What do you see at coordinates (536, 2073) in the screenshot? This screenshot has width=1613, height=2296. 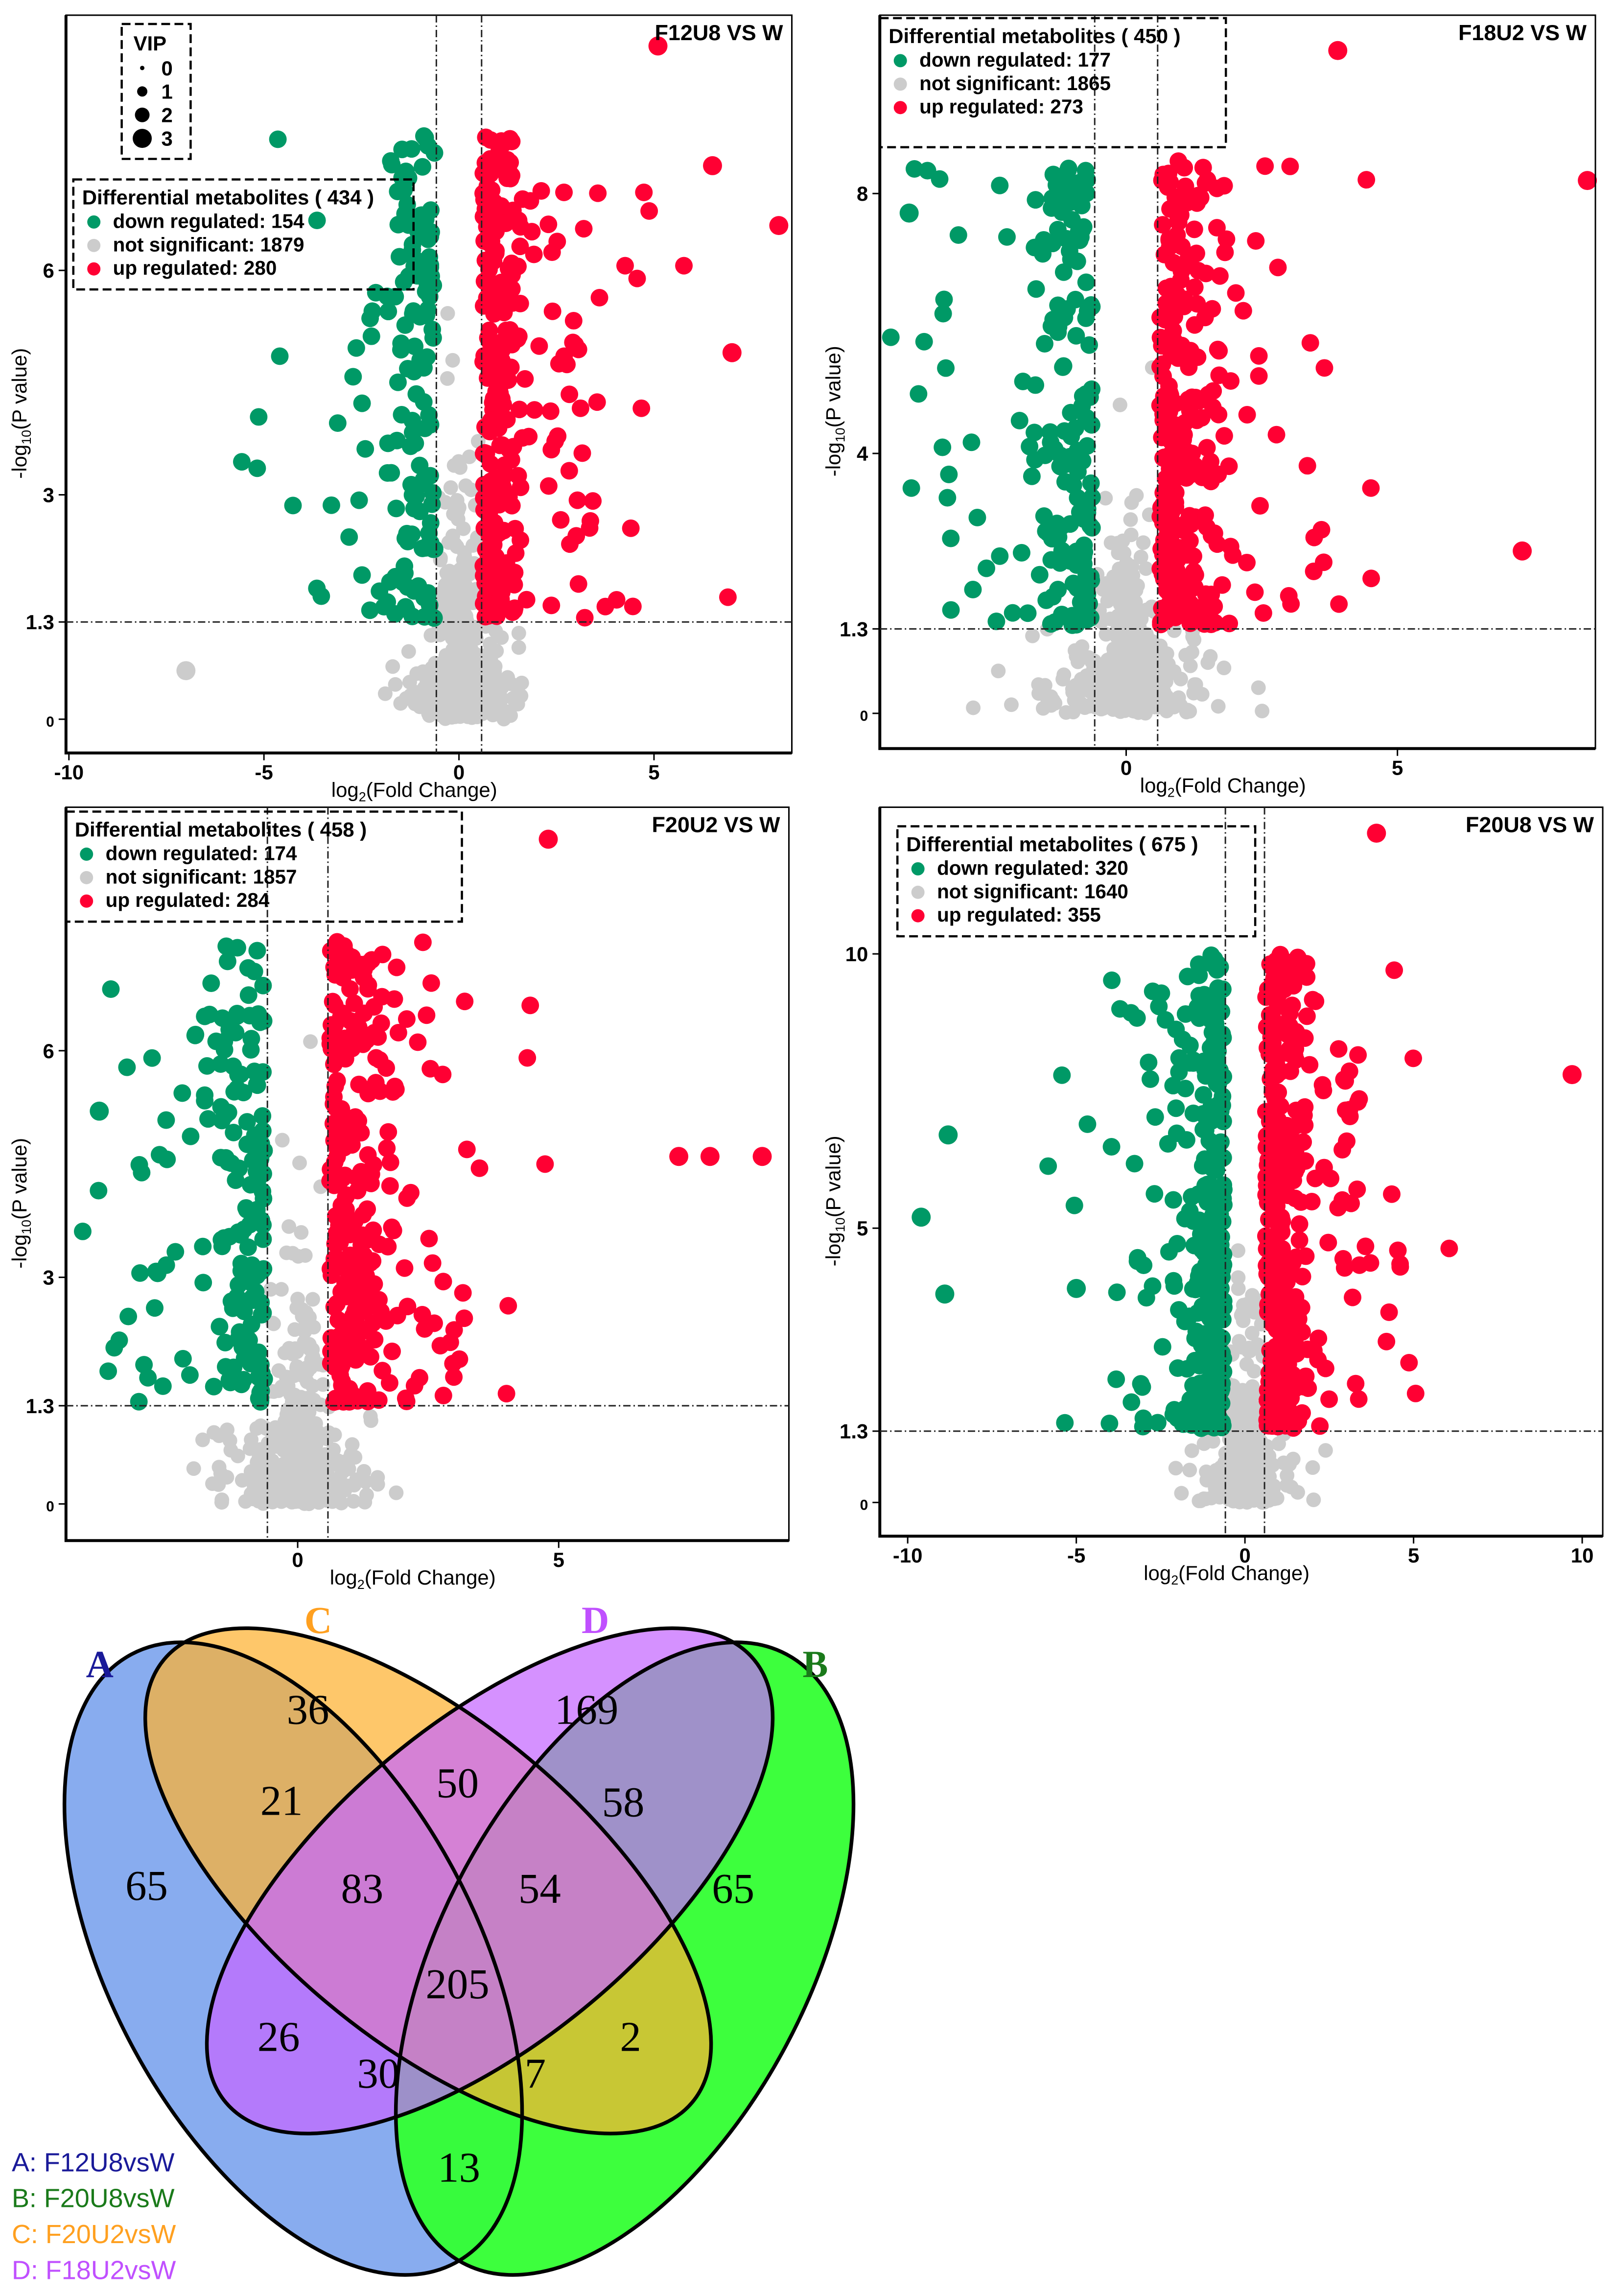 I see `venn-region-ABC: 7` at bounding box center [536, 2073].